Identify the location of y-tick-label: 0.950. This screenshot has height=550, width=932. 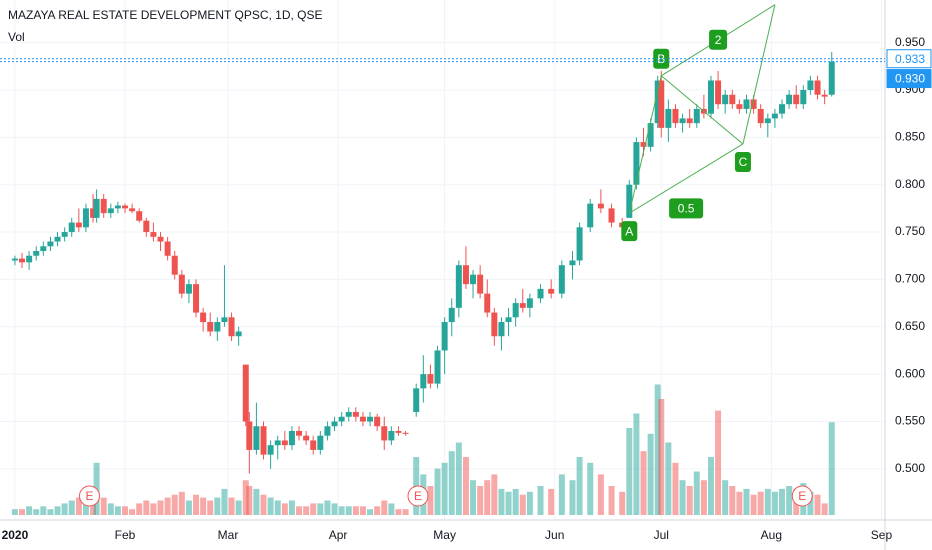
(910, 42).